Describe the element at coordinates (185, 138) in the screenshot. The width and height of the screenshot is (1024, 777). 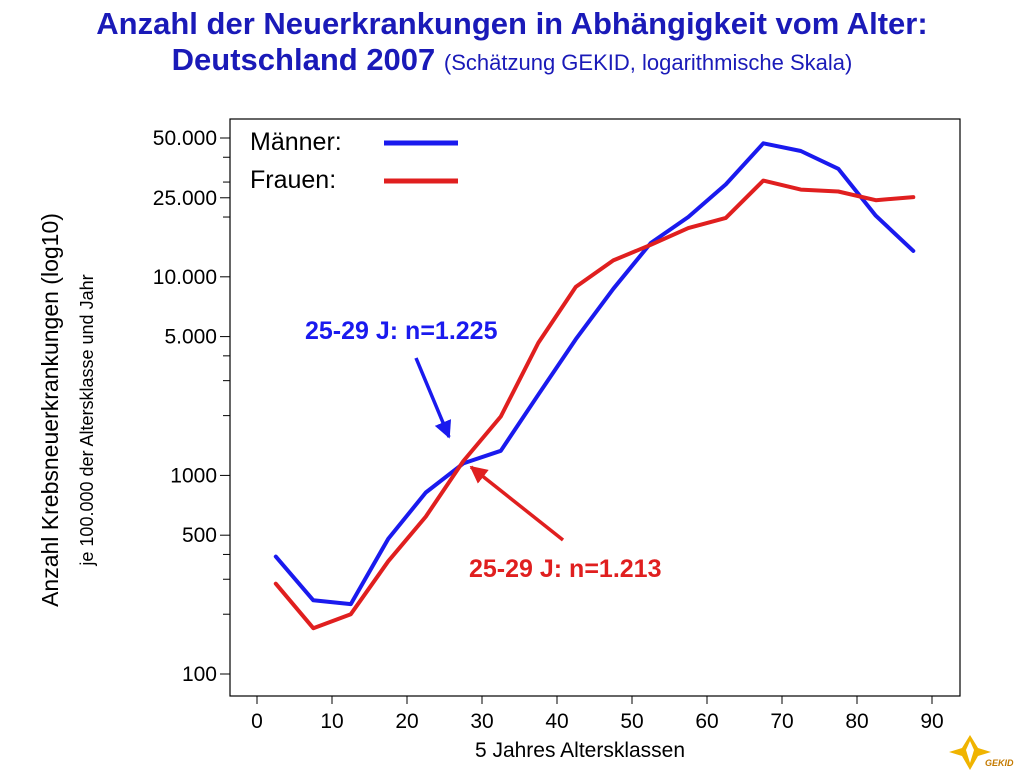
I see `y-tick-label: 50.000` at that location.